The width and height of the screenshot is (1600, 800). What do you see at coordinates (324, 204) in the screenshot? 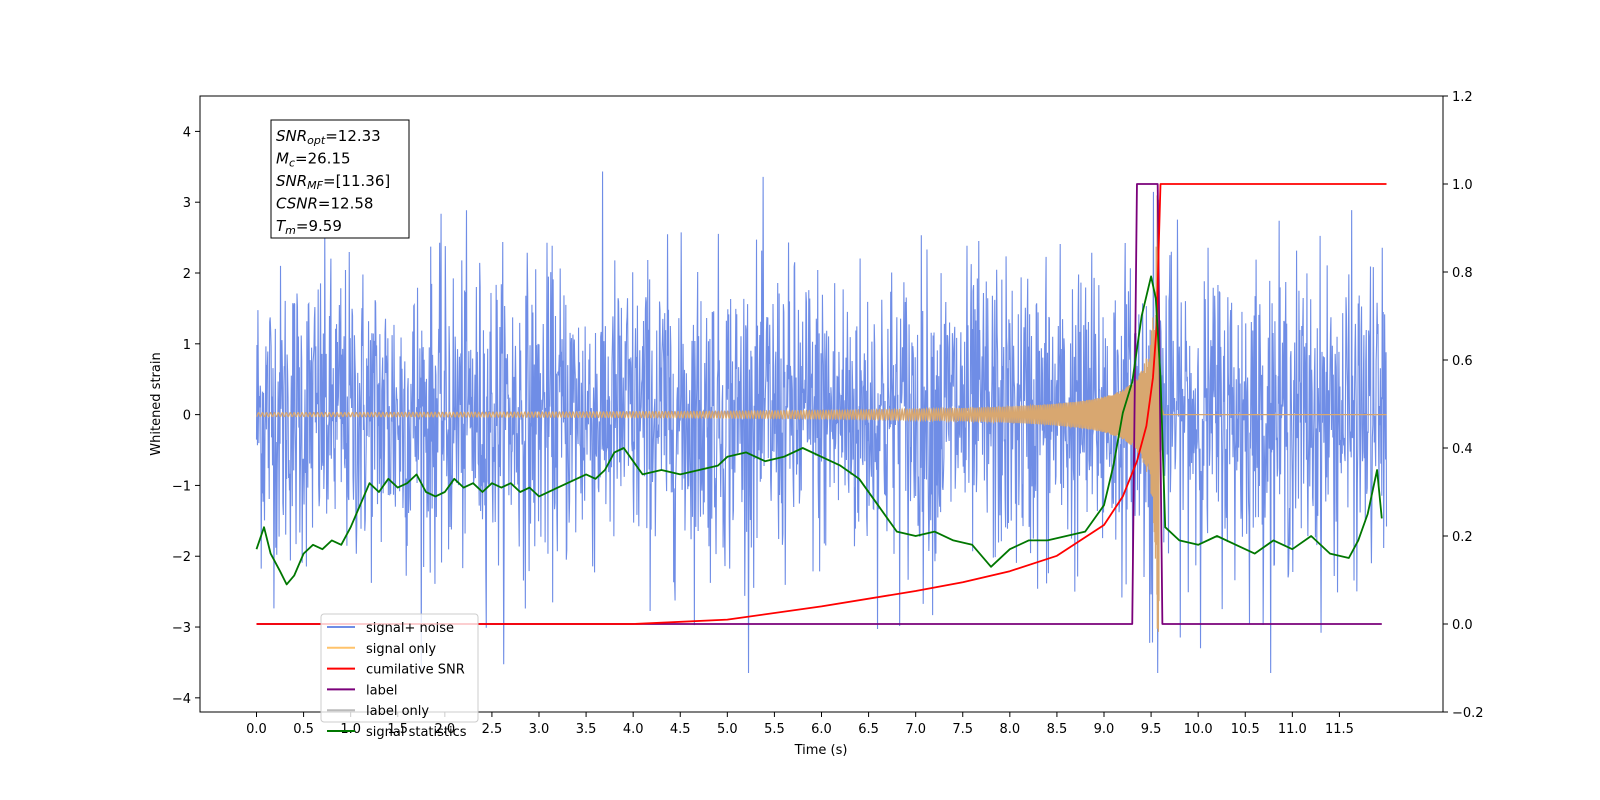
I see `annotation-line: CSNR=12.58` at bounding box center [324, 204].